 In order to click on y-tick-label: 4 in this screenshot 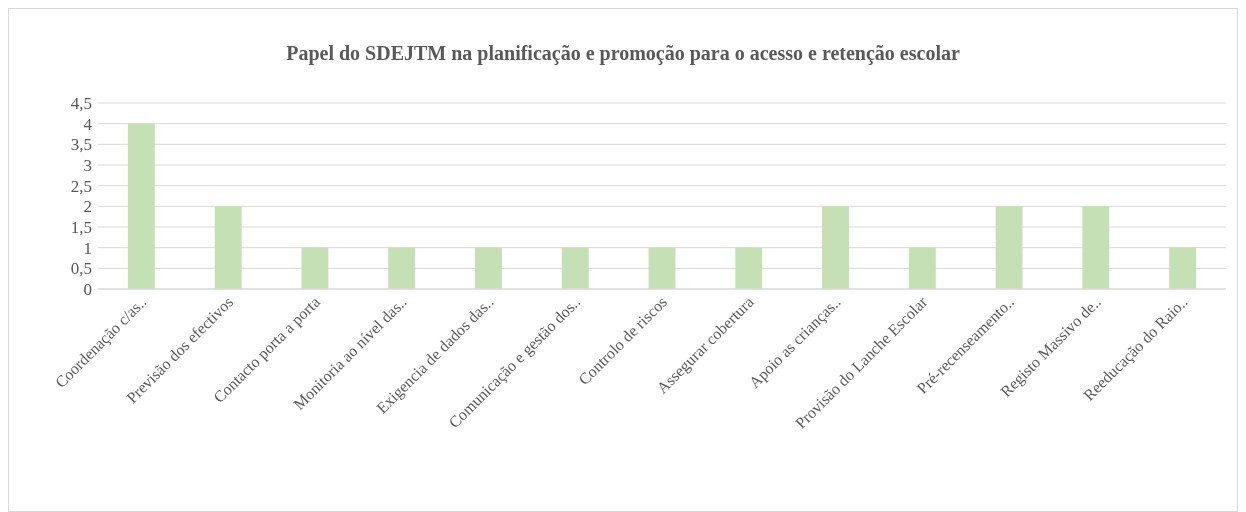, I will do `click(88, 124)`.